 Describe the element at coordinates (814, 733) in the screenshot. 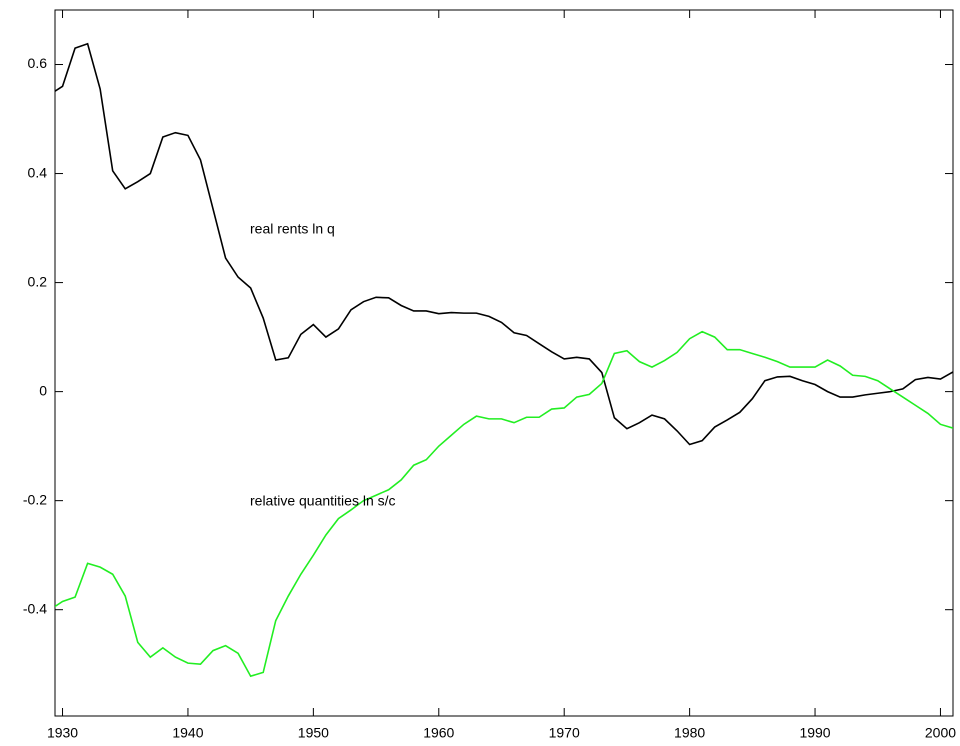

I see `x-tick-label: 1990` at that location.